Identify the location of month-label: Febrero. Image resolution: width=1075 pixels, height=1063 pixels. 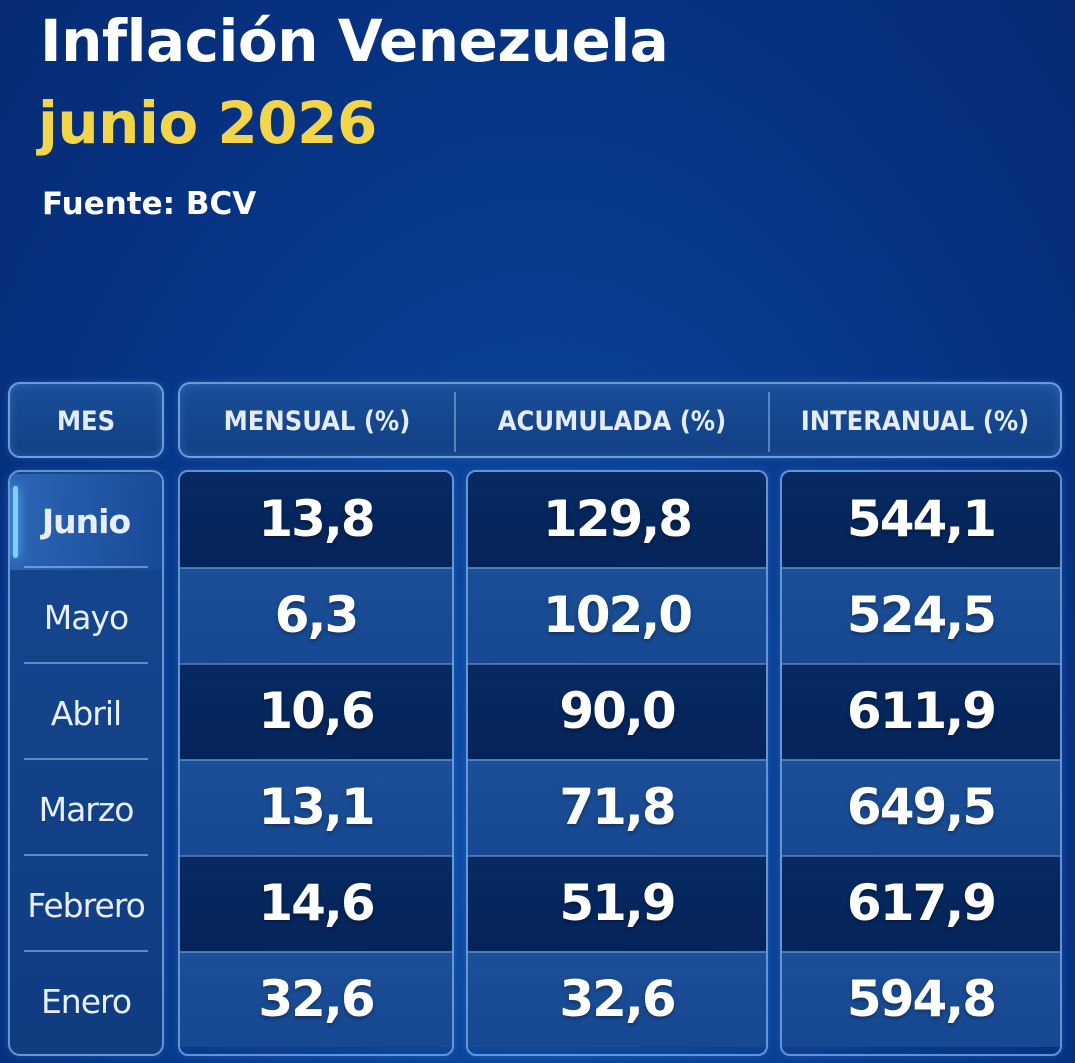
(86, 905).